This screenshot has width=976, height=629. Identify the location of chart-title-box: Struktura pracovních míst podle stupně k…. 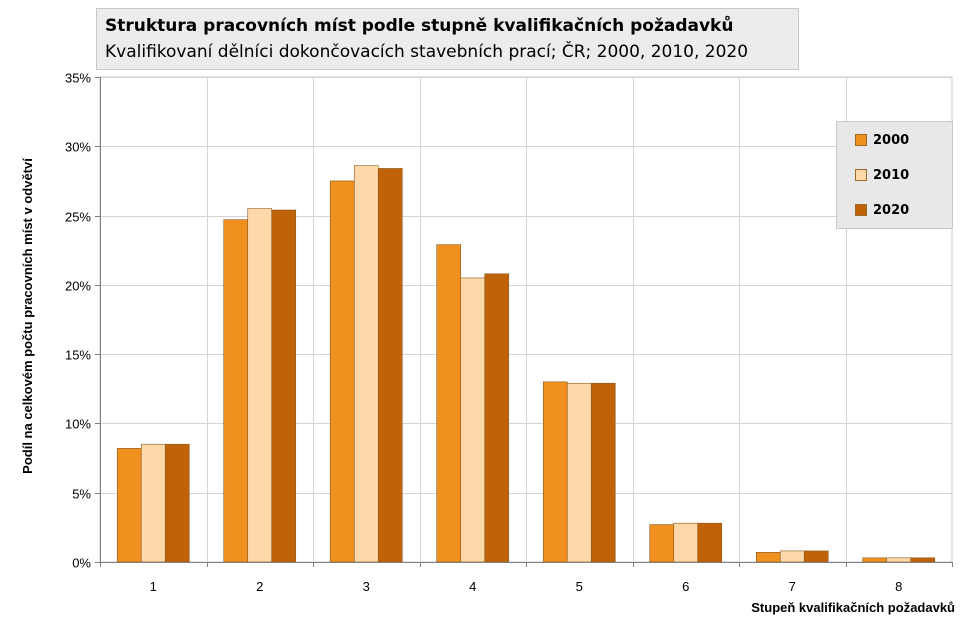
(447, 39).